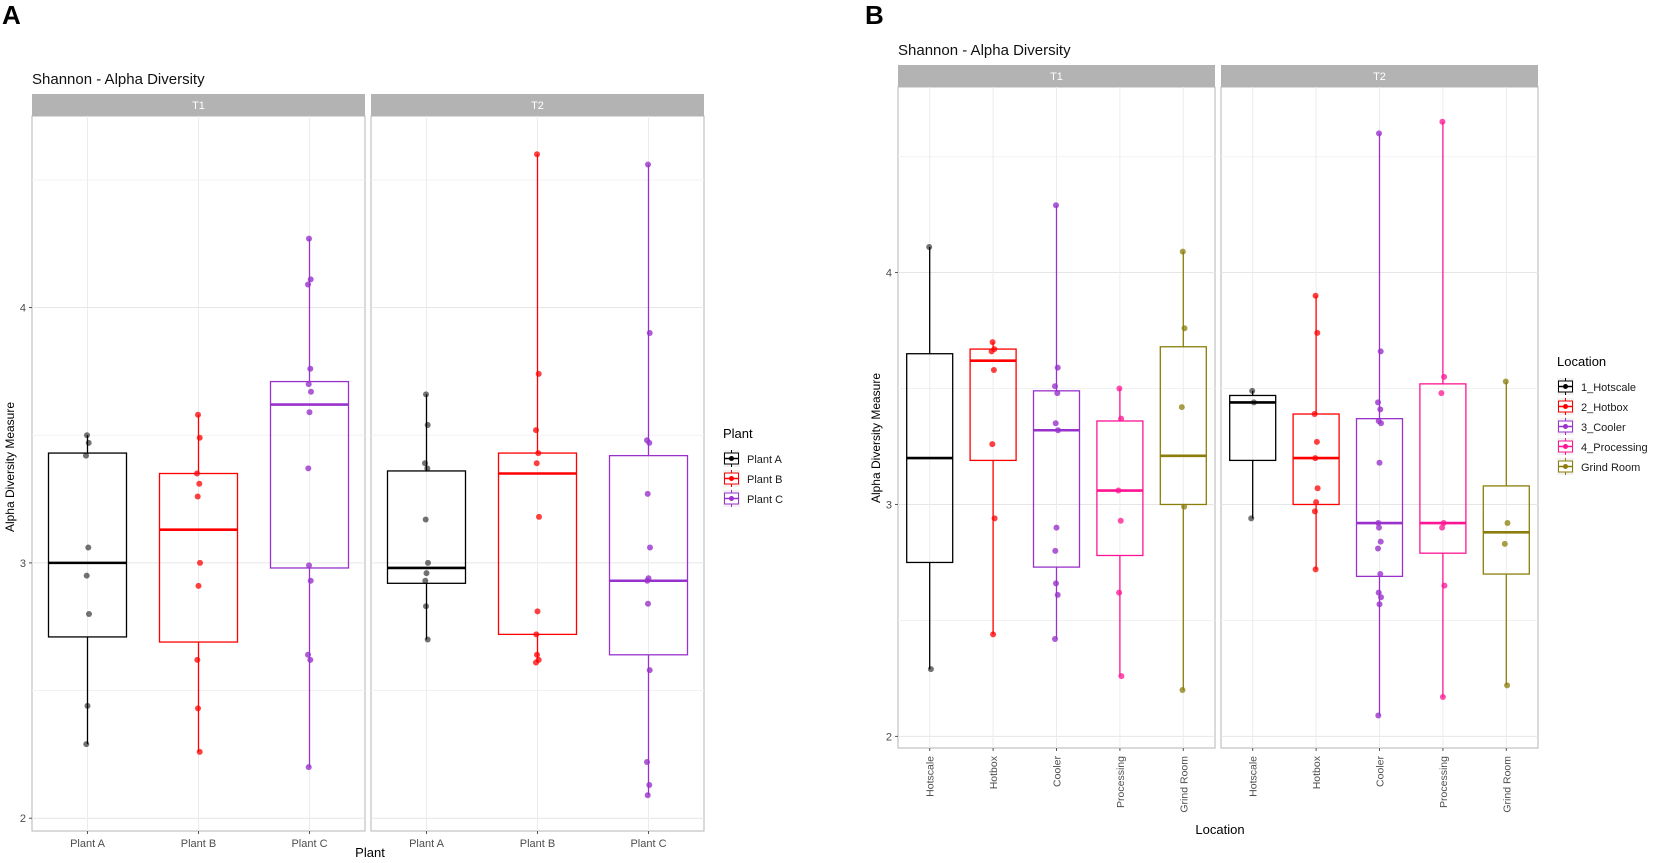 Image resolution: width=1657 pixels, height=863 pixels. I want to click on box-t1-plant-c, so click(309, 503).